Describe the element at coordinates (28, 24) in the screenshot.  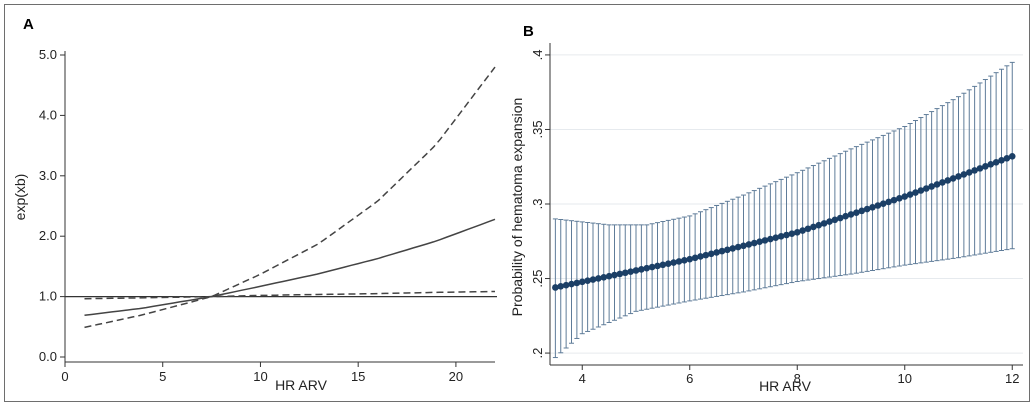
I see `panel-a-label: A` at that location.